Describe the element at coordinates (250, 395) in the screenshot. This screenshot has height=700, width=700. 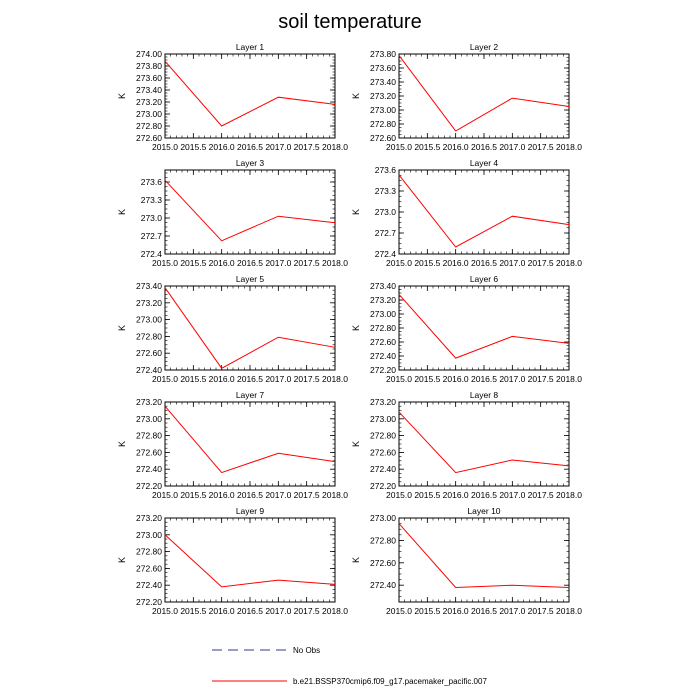
I see `panel-title: Layer 7` at that location.